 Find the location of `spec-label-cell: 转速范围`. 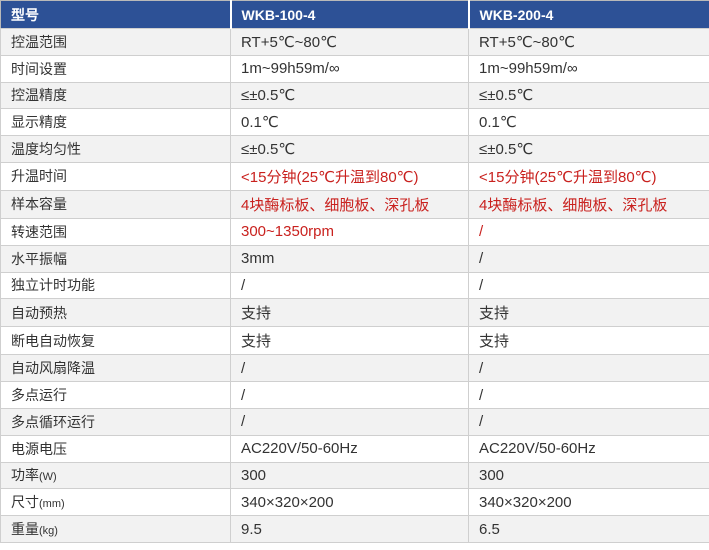

spec-label-cell: 转速范围 is located at coordinates (115, 232).